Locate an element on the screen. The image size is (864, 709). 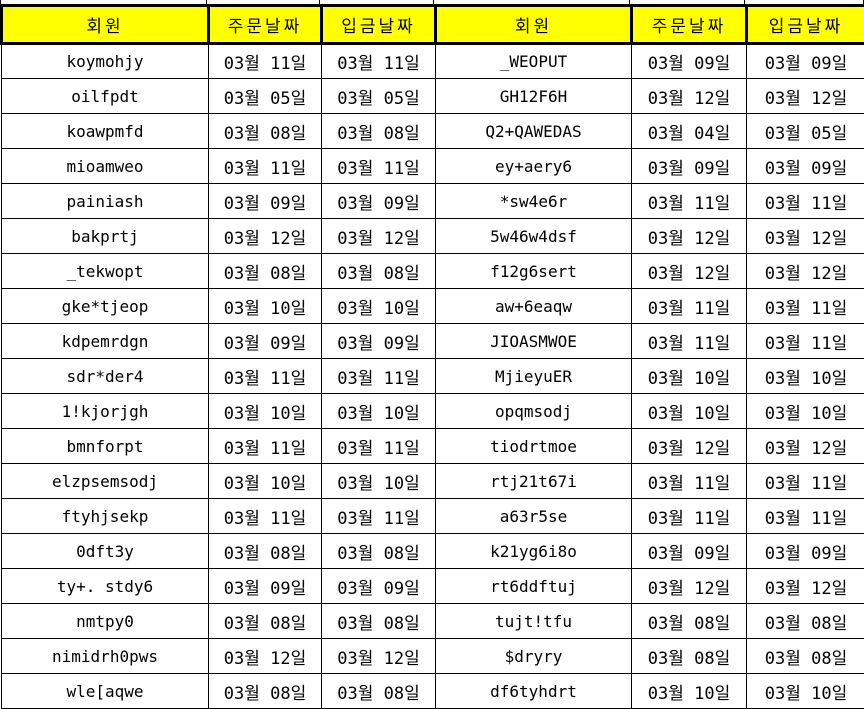
member-cell: rtj21t67i is located at coordinates (533, 481).